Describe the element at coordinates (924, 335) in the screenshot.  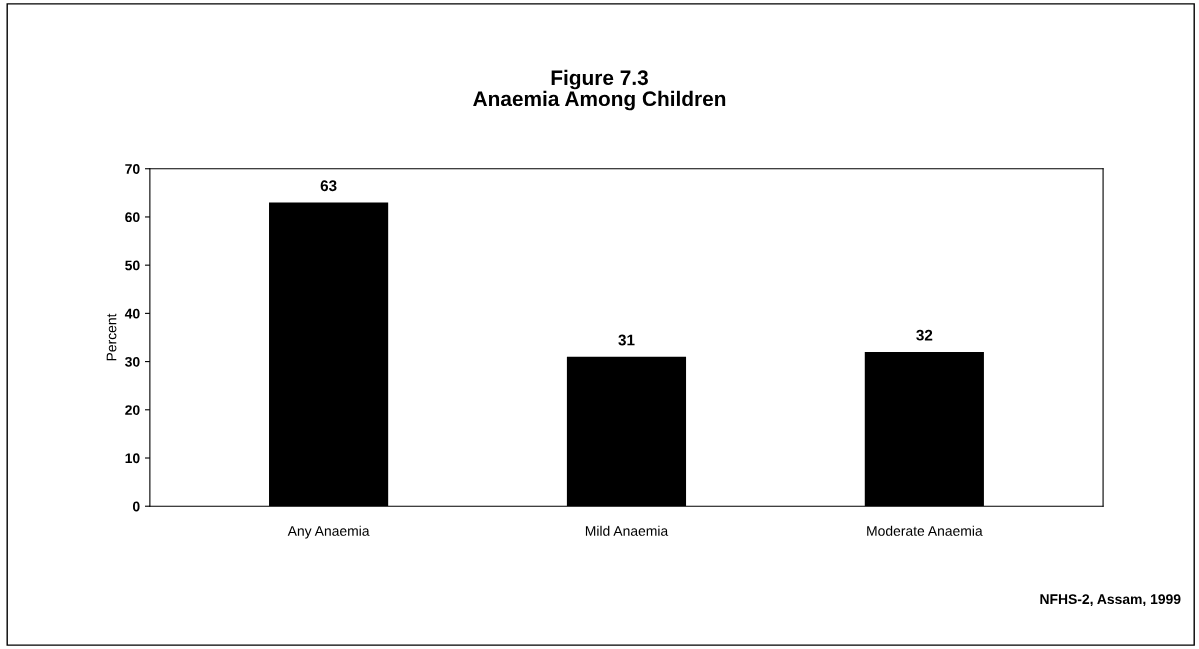
I see `data-label: 32` at that location.